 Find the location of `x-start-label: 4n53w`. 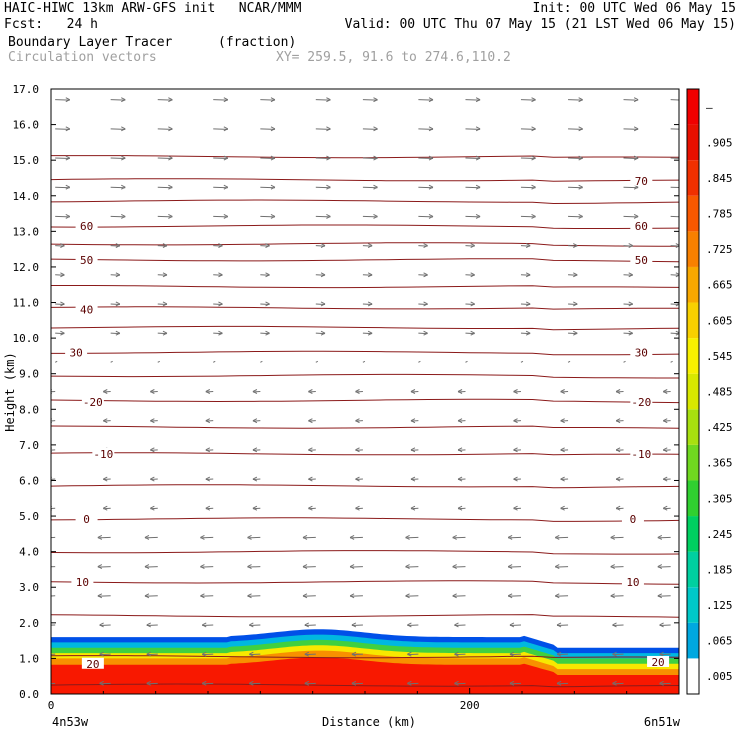

x-start-label: 4n53w is located at coordinates (70, 722).